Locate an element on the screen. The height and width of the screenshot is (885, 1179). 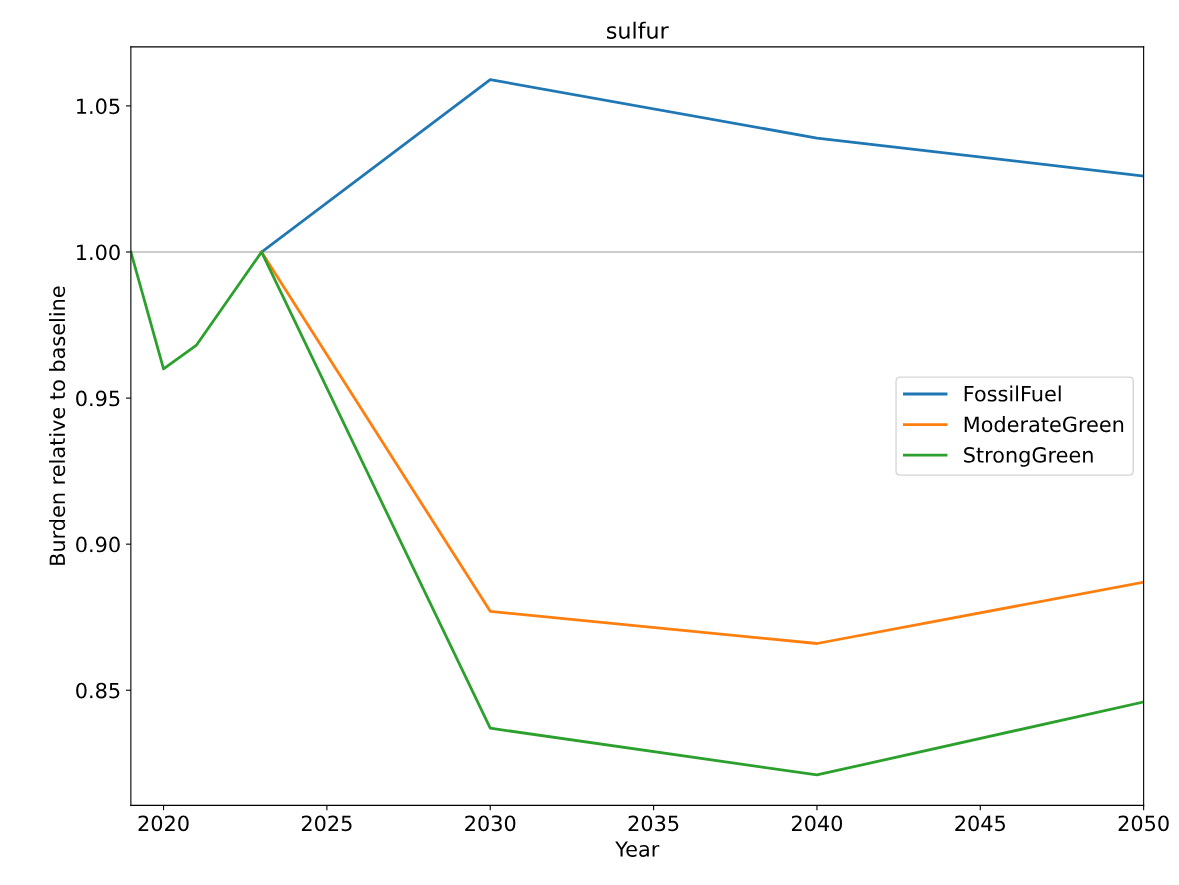
y-axis-title: Burden relative to baseline is located at coordinates (57, 425).